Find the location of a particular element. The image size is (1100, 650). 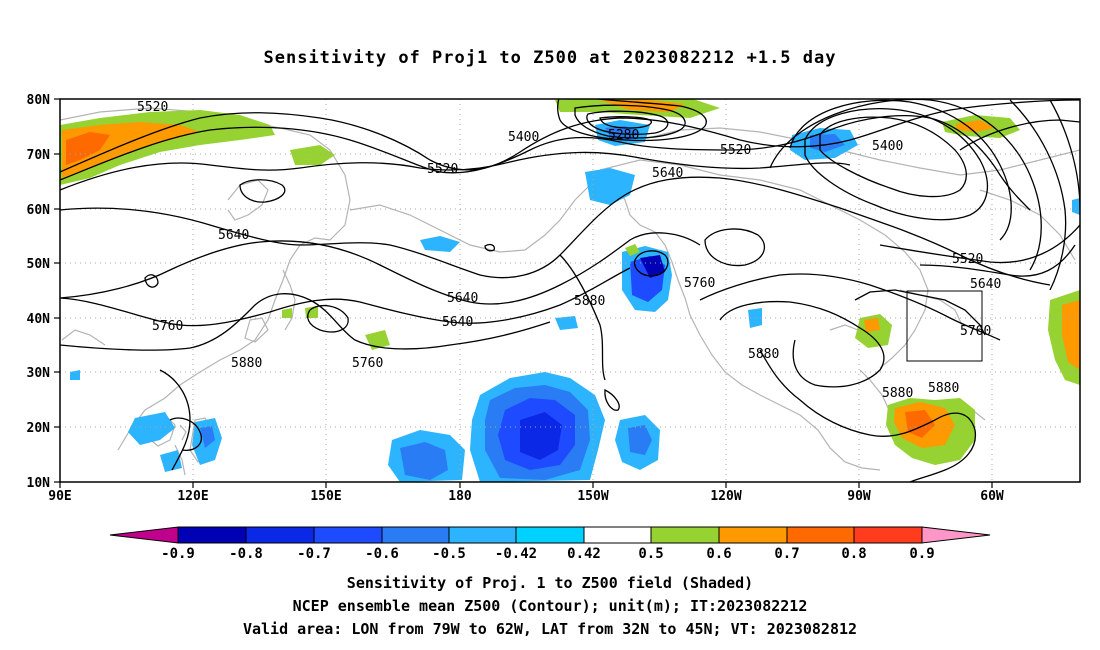

colorbar-label: -0.42 is located at coordinates (516, 554).